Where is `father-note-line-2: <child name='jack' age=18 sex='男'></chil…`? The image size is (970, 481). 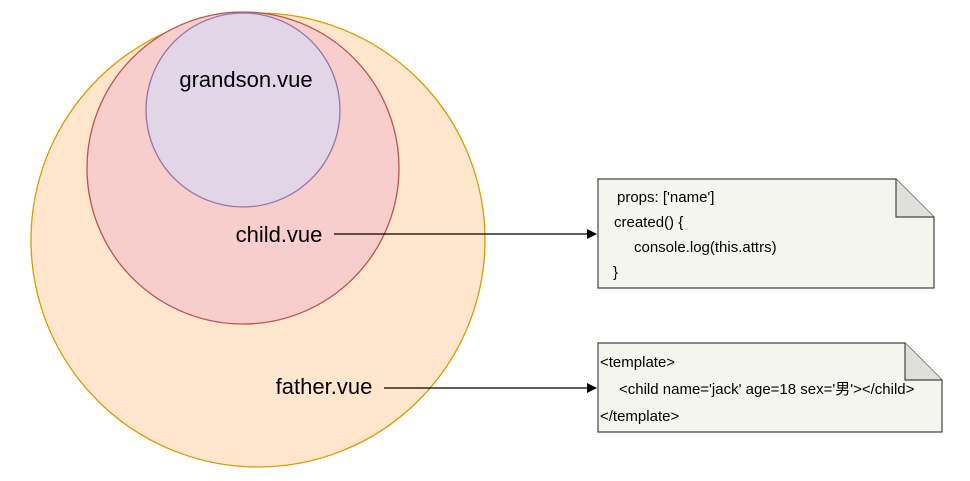
father-note-line-2: <child name='jack' age=18 sex='男'></chil… is located at coordinates (767, 389).